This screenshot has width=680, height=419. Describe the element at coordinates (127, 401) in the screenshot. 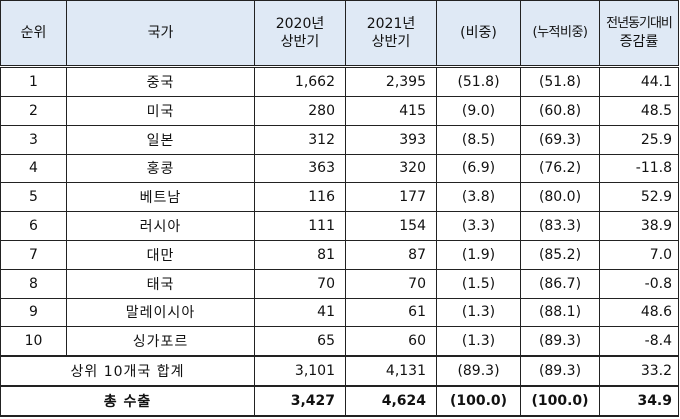

I see `total-label: 총 수출` at that location.